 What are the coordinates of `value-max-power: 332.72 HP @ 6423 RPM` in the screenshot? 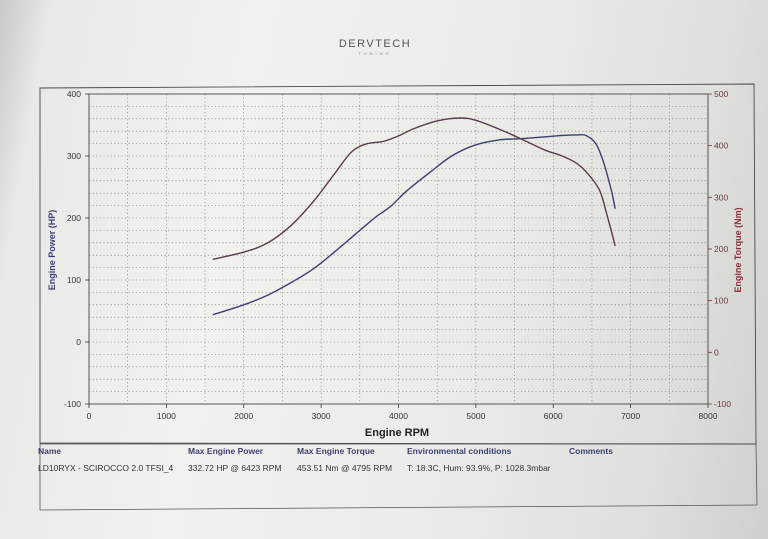 It's located at (235, 468).